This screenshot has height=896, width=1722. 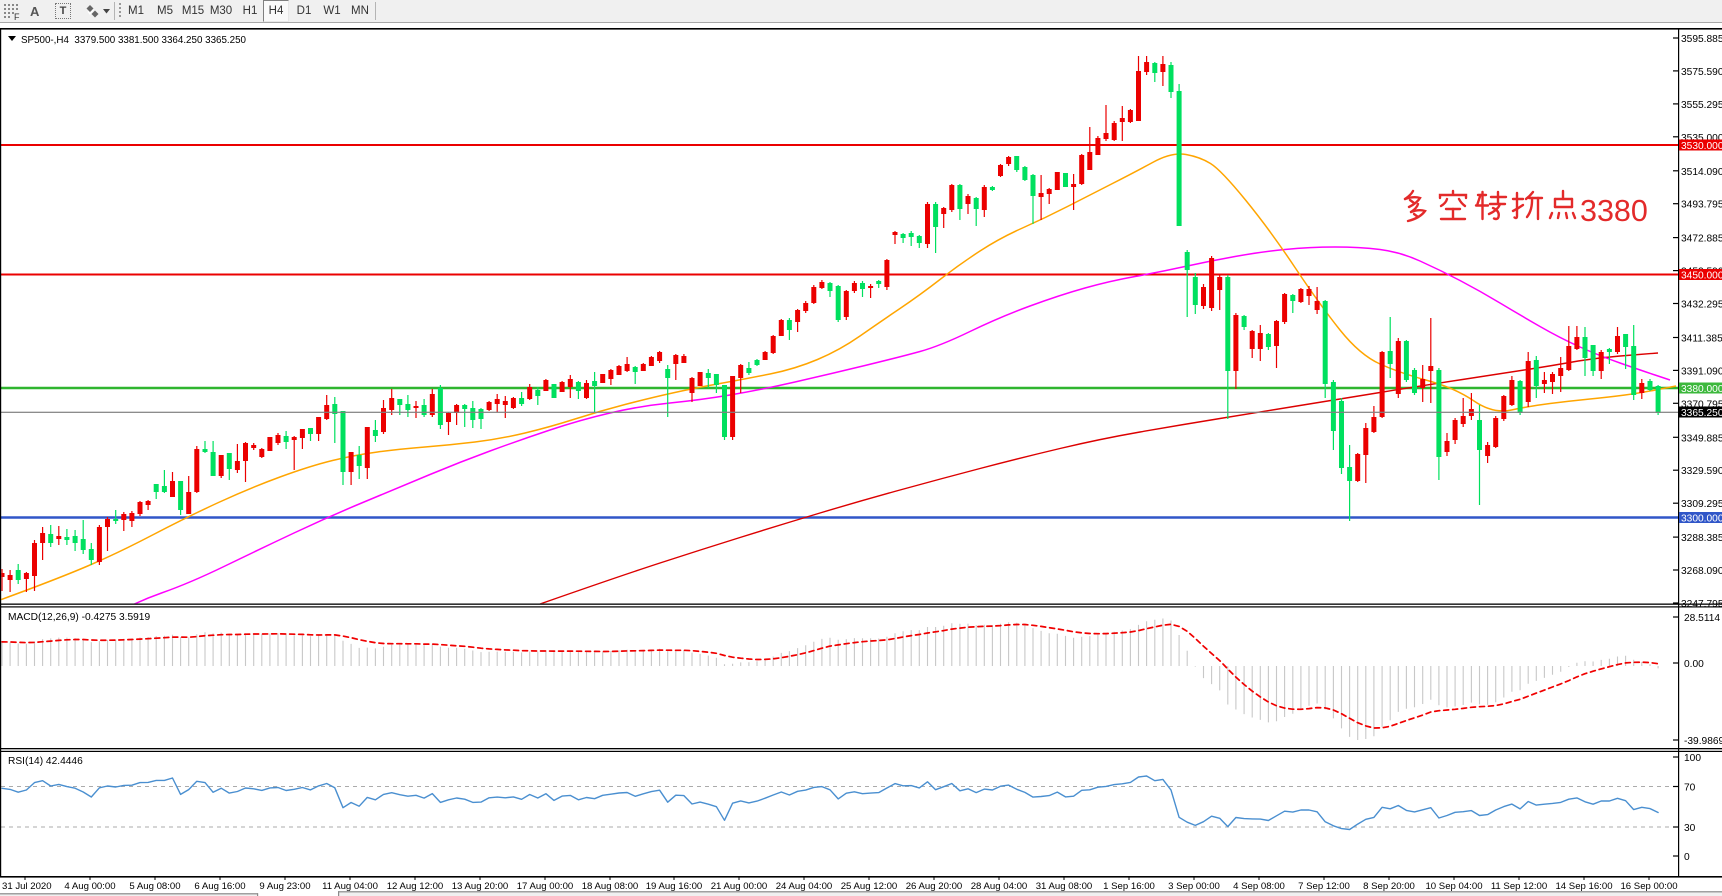 I want to click on svg-text: 3530.000, so click(x=1701, y=146).